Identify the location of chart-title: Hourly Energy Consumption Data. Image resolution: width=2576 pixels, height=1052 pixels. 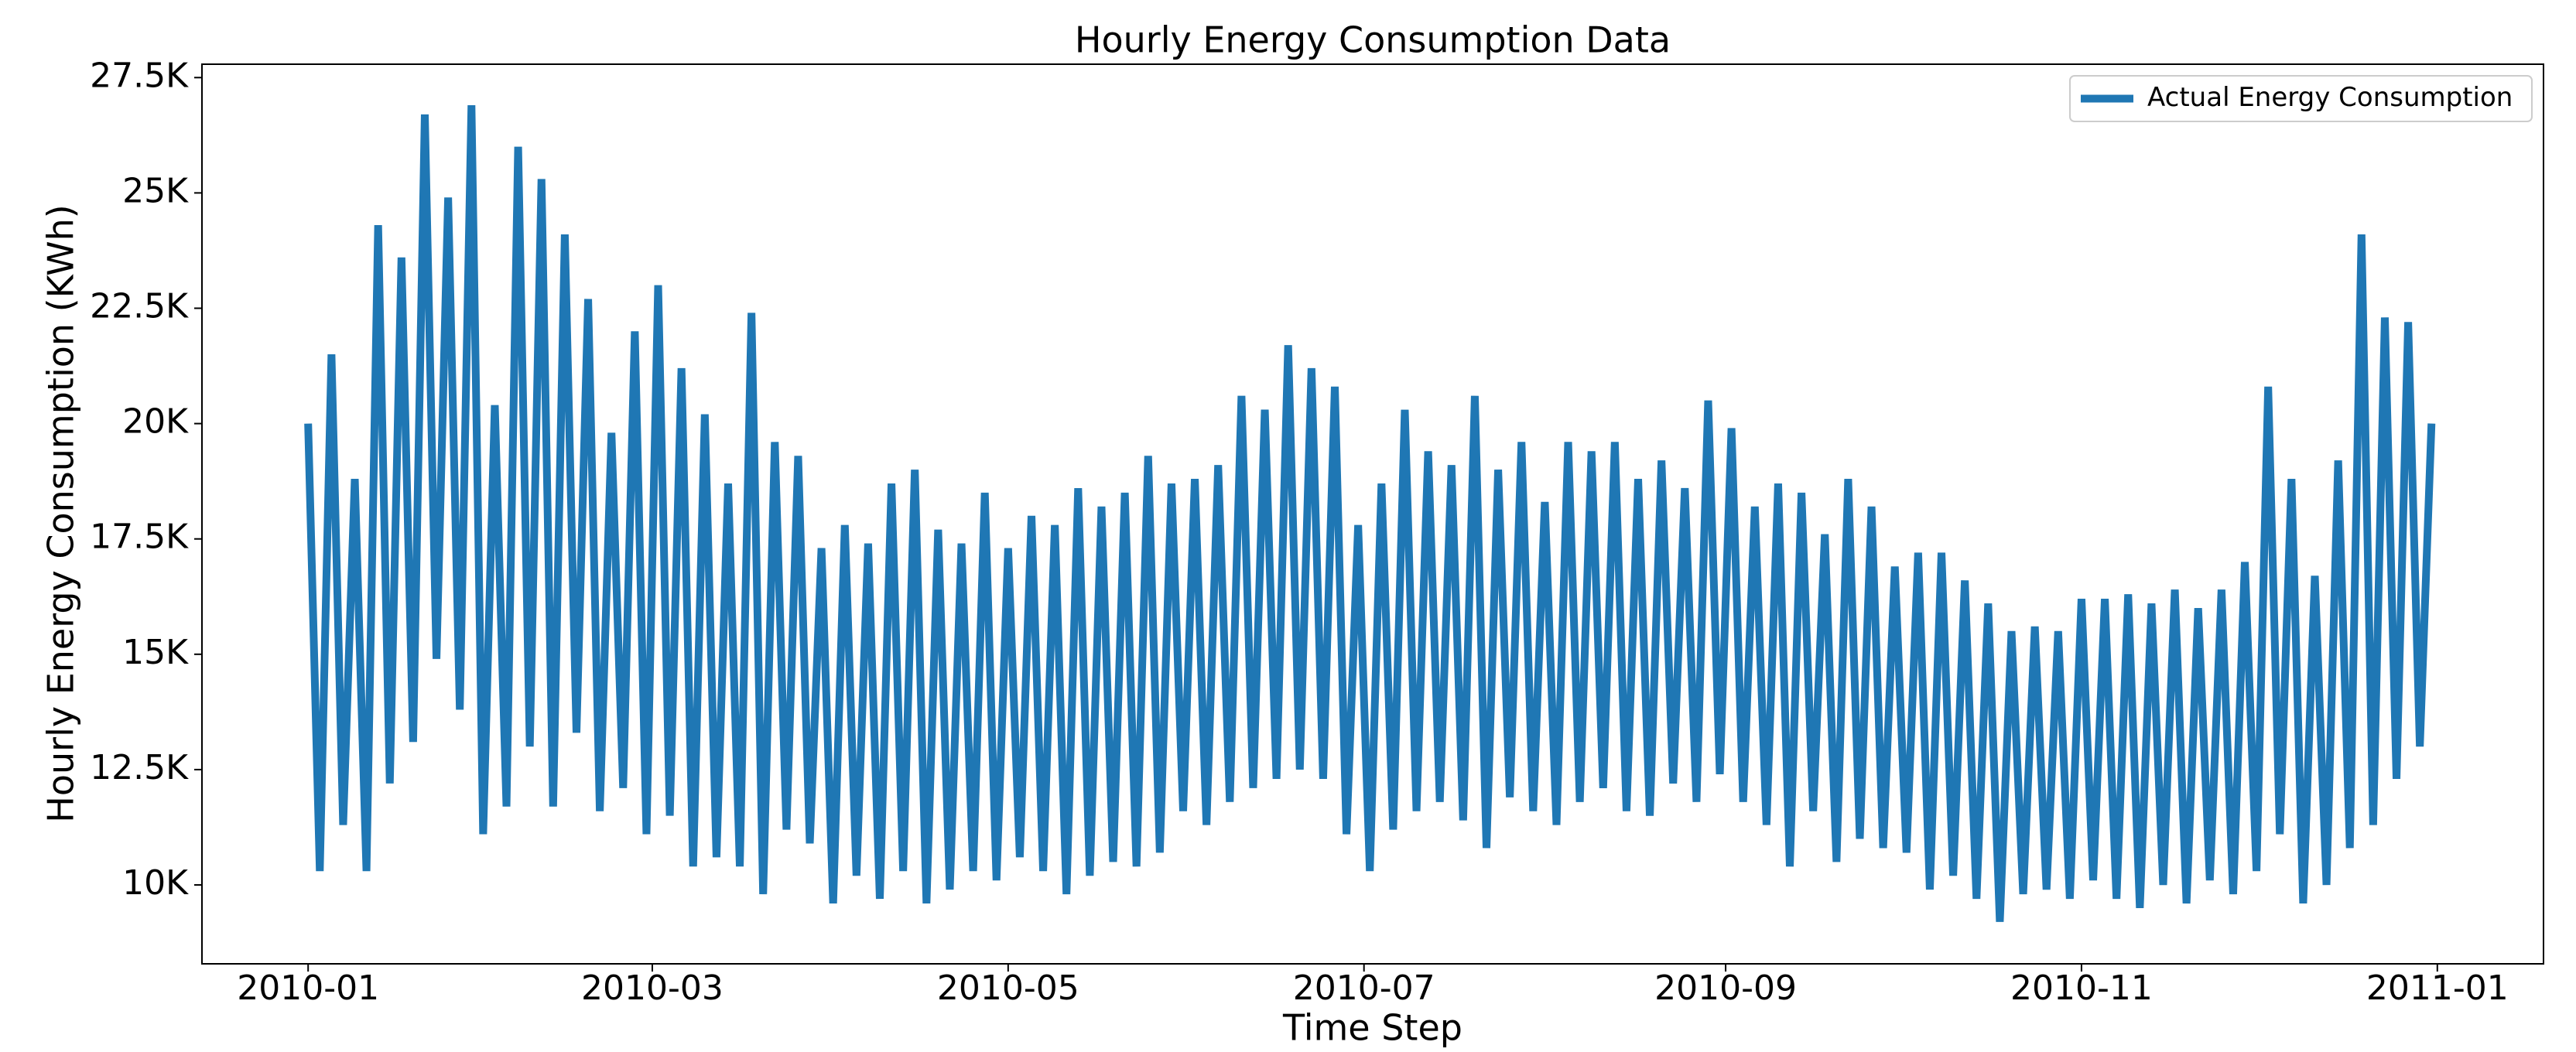
(1373, 40).